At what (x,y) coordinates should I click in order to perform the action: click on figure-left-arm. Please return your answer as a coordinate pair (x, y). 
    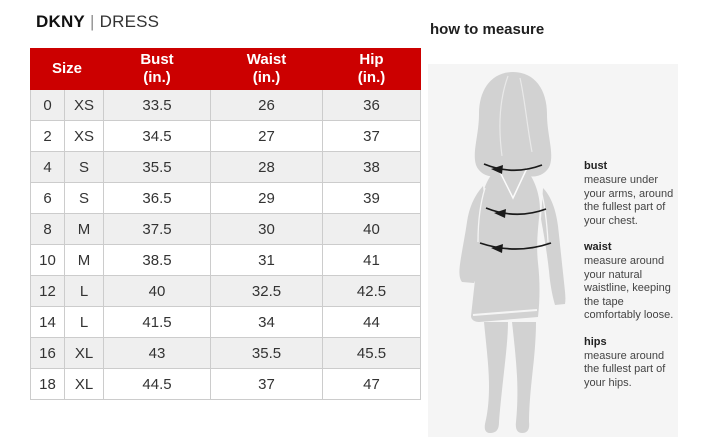
    Looking at the image, I should click on (472, 234).